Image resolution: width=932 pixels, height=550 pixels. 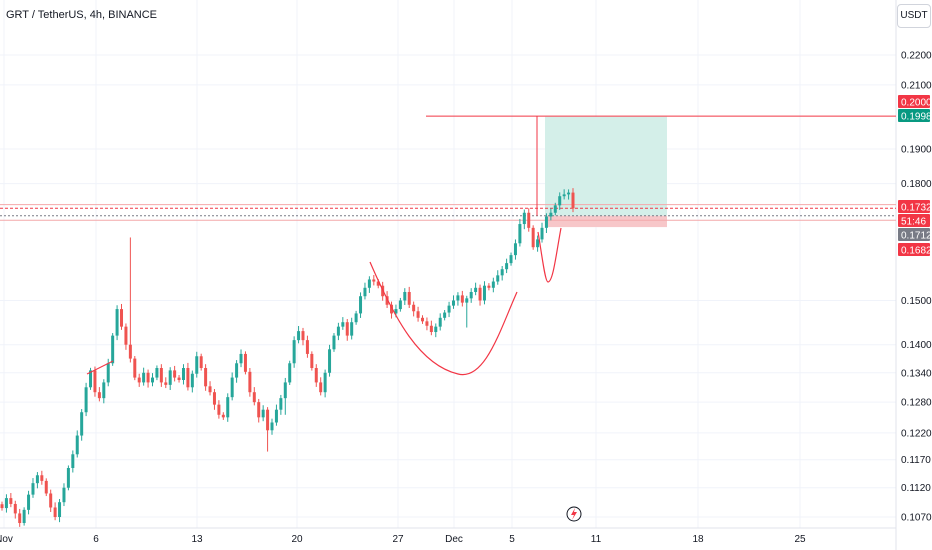 What do you see at coordinates (96, 539) in the screenshot?
I see `time-tick-label: 6` at bounding box center [96, 539].